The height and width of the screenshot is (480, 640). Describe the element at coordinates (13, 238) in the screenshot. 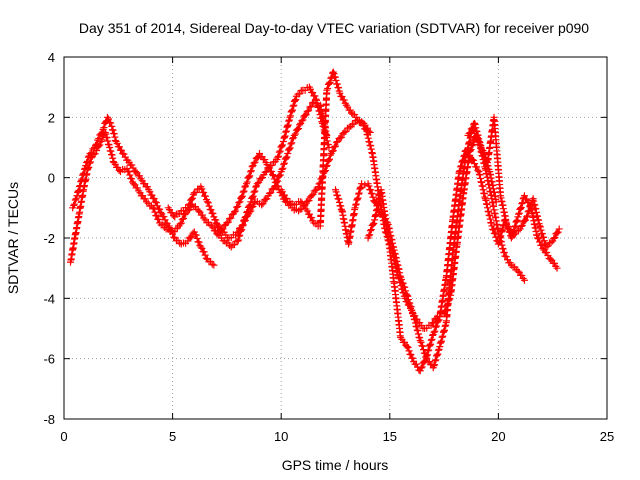

I see `y-axis-title: SDTVAR / TECUs` at that location.